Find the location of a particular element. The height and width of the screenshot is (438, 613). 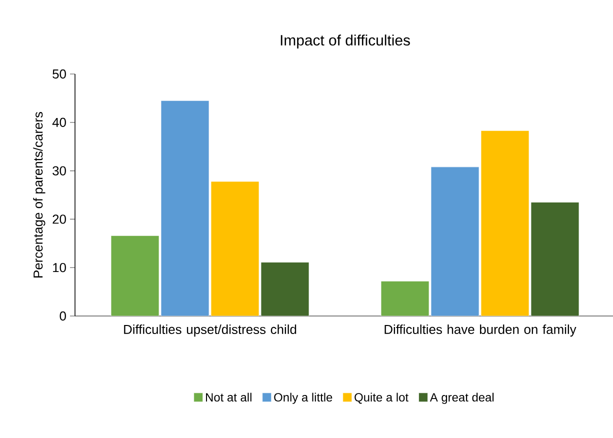

x-tick-label: Difficulties have burden on family is located at coordinates (480, 330).